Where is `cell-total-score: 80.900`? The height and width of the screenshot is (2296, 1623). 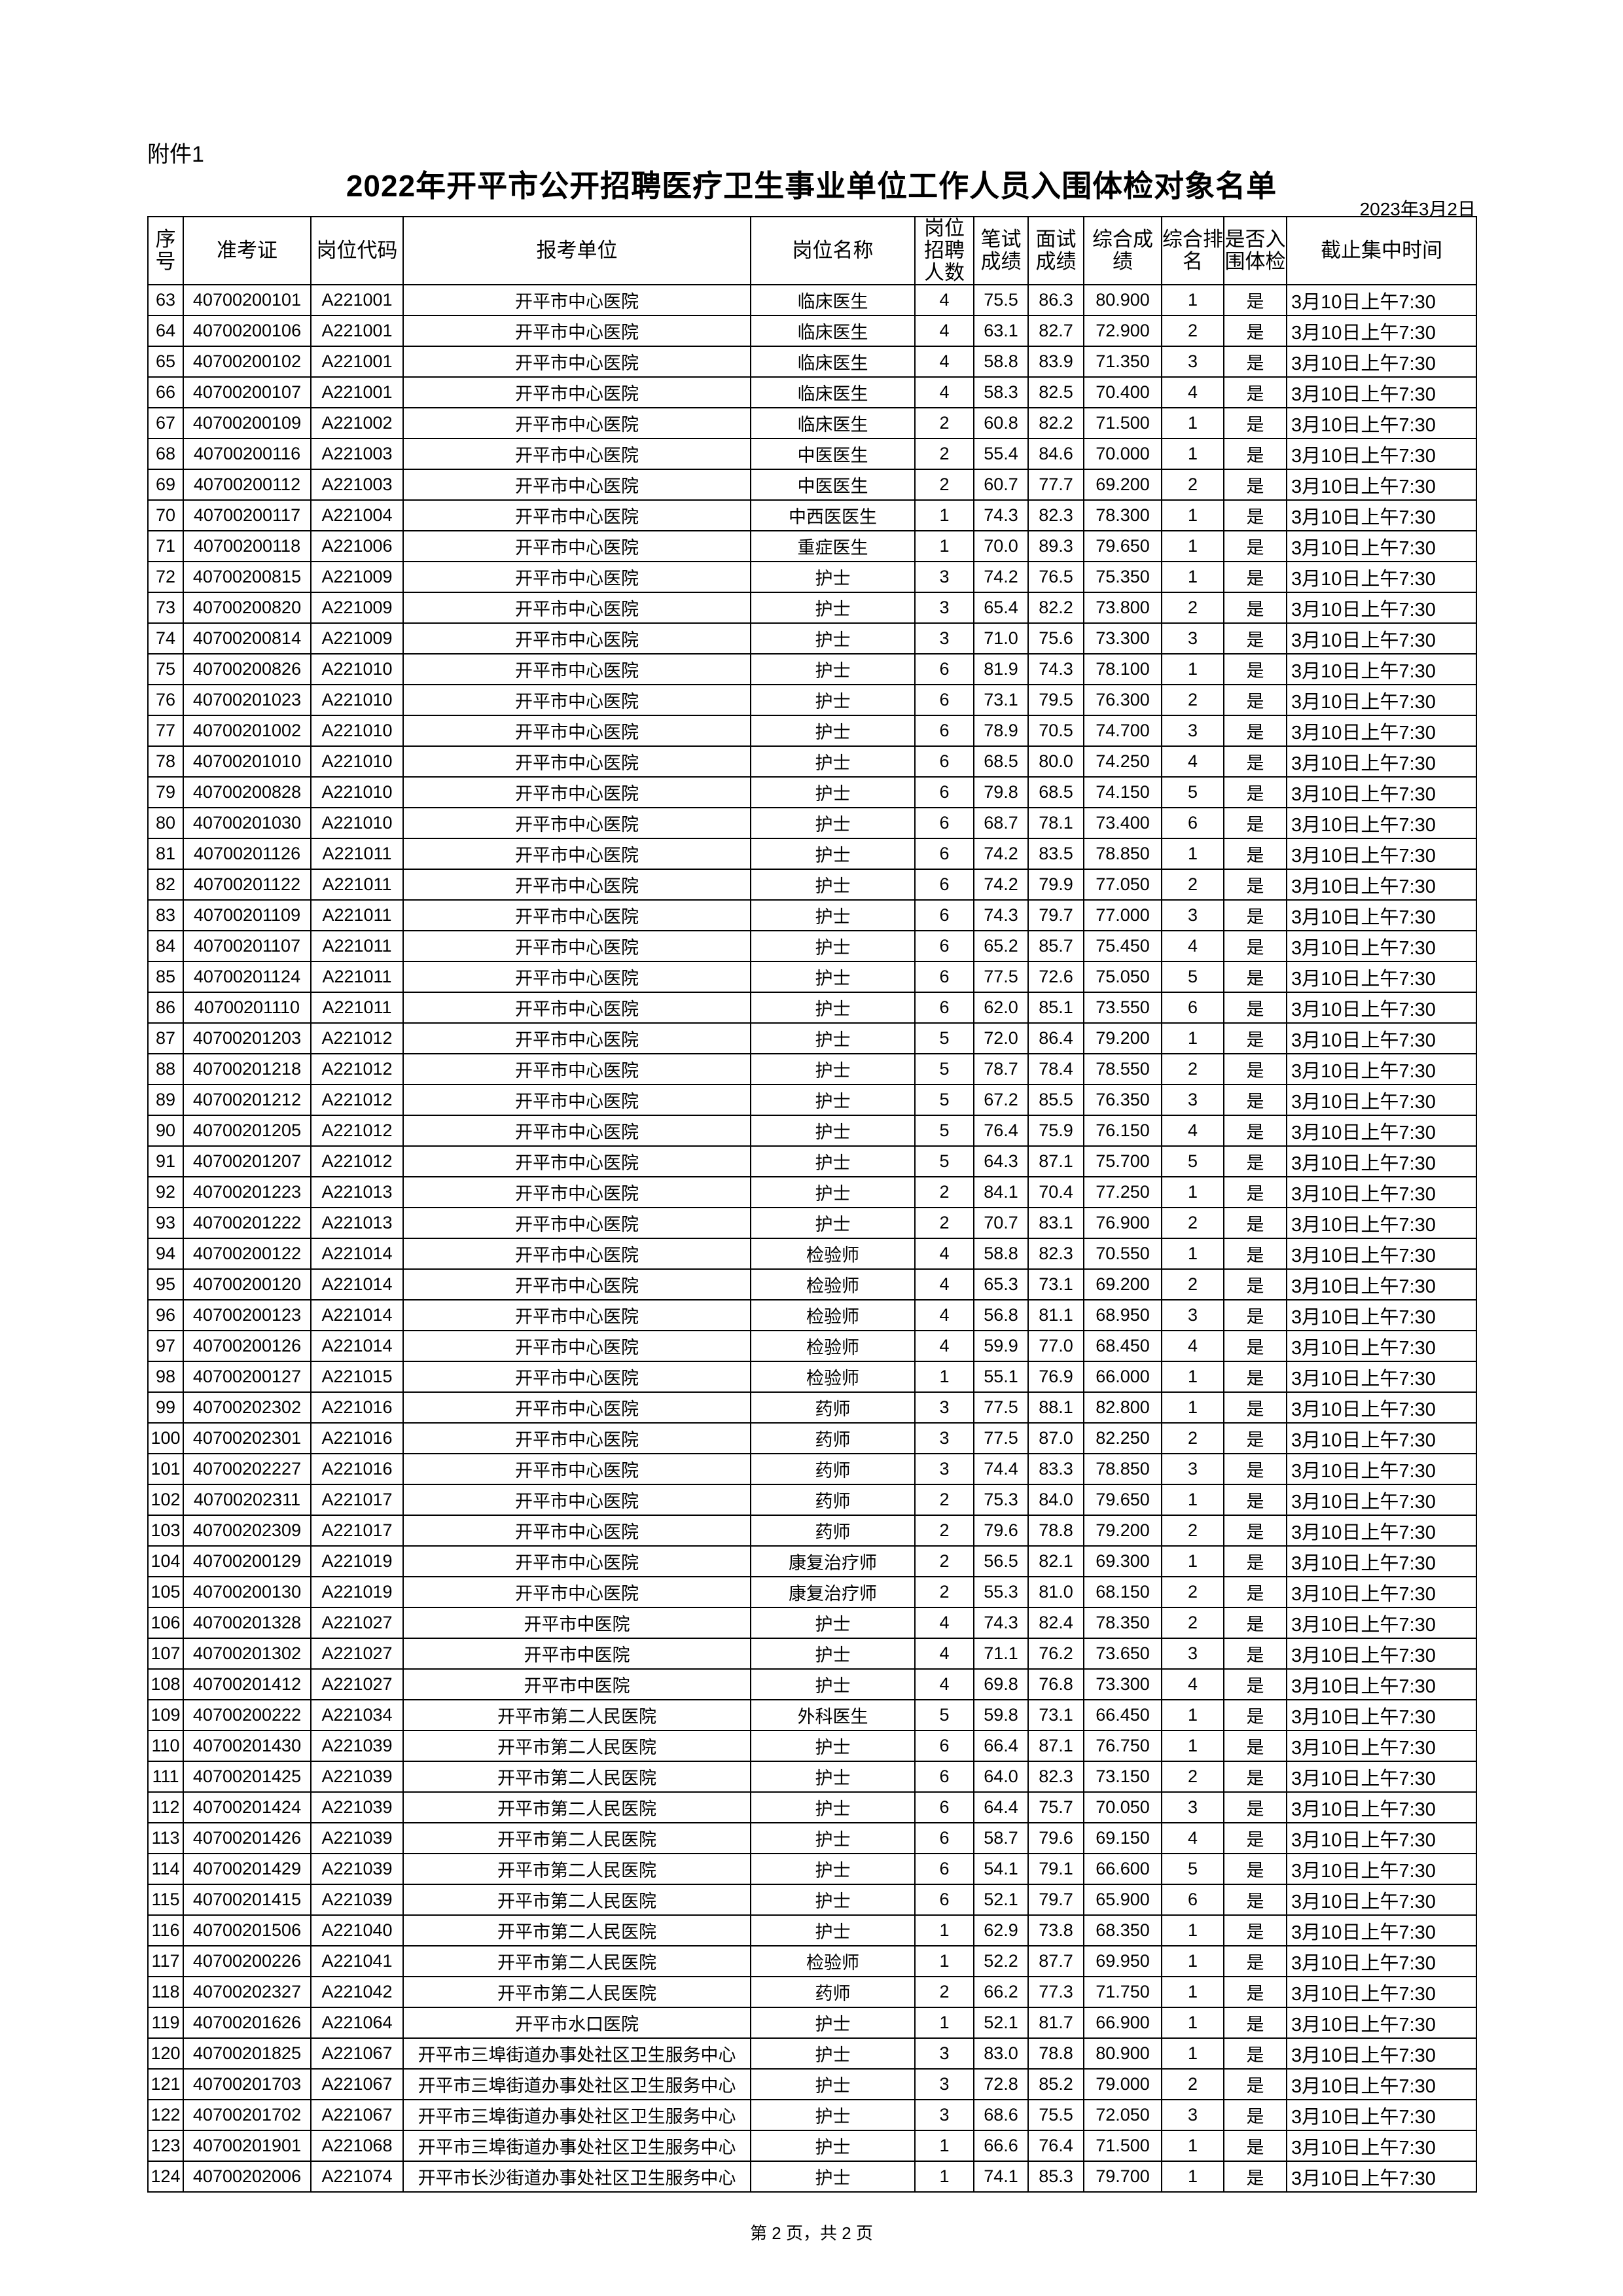
cell-total-score: 80.900 is located at coordinates (1122, 2053).